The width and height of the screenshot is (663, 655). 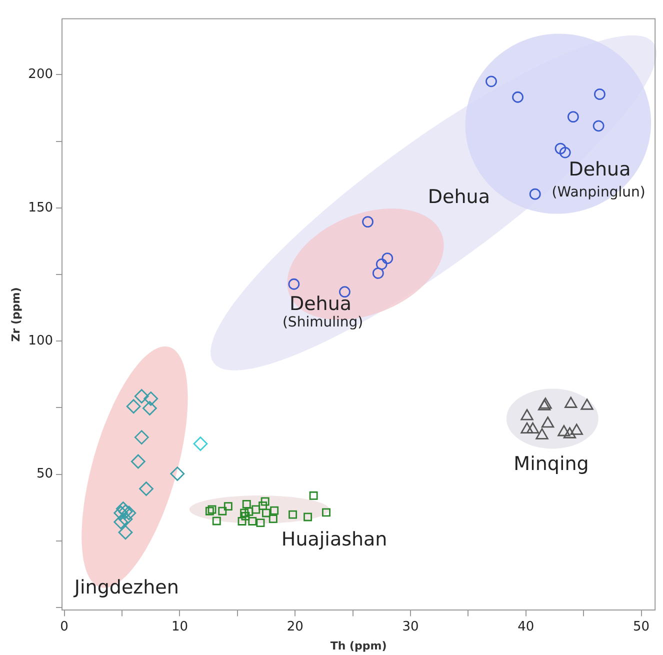 What do you see at coordinates (358, 645) in the screenshot?
I see `x-axis-title: Th (ppm)` at bounding box center [358, 645].